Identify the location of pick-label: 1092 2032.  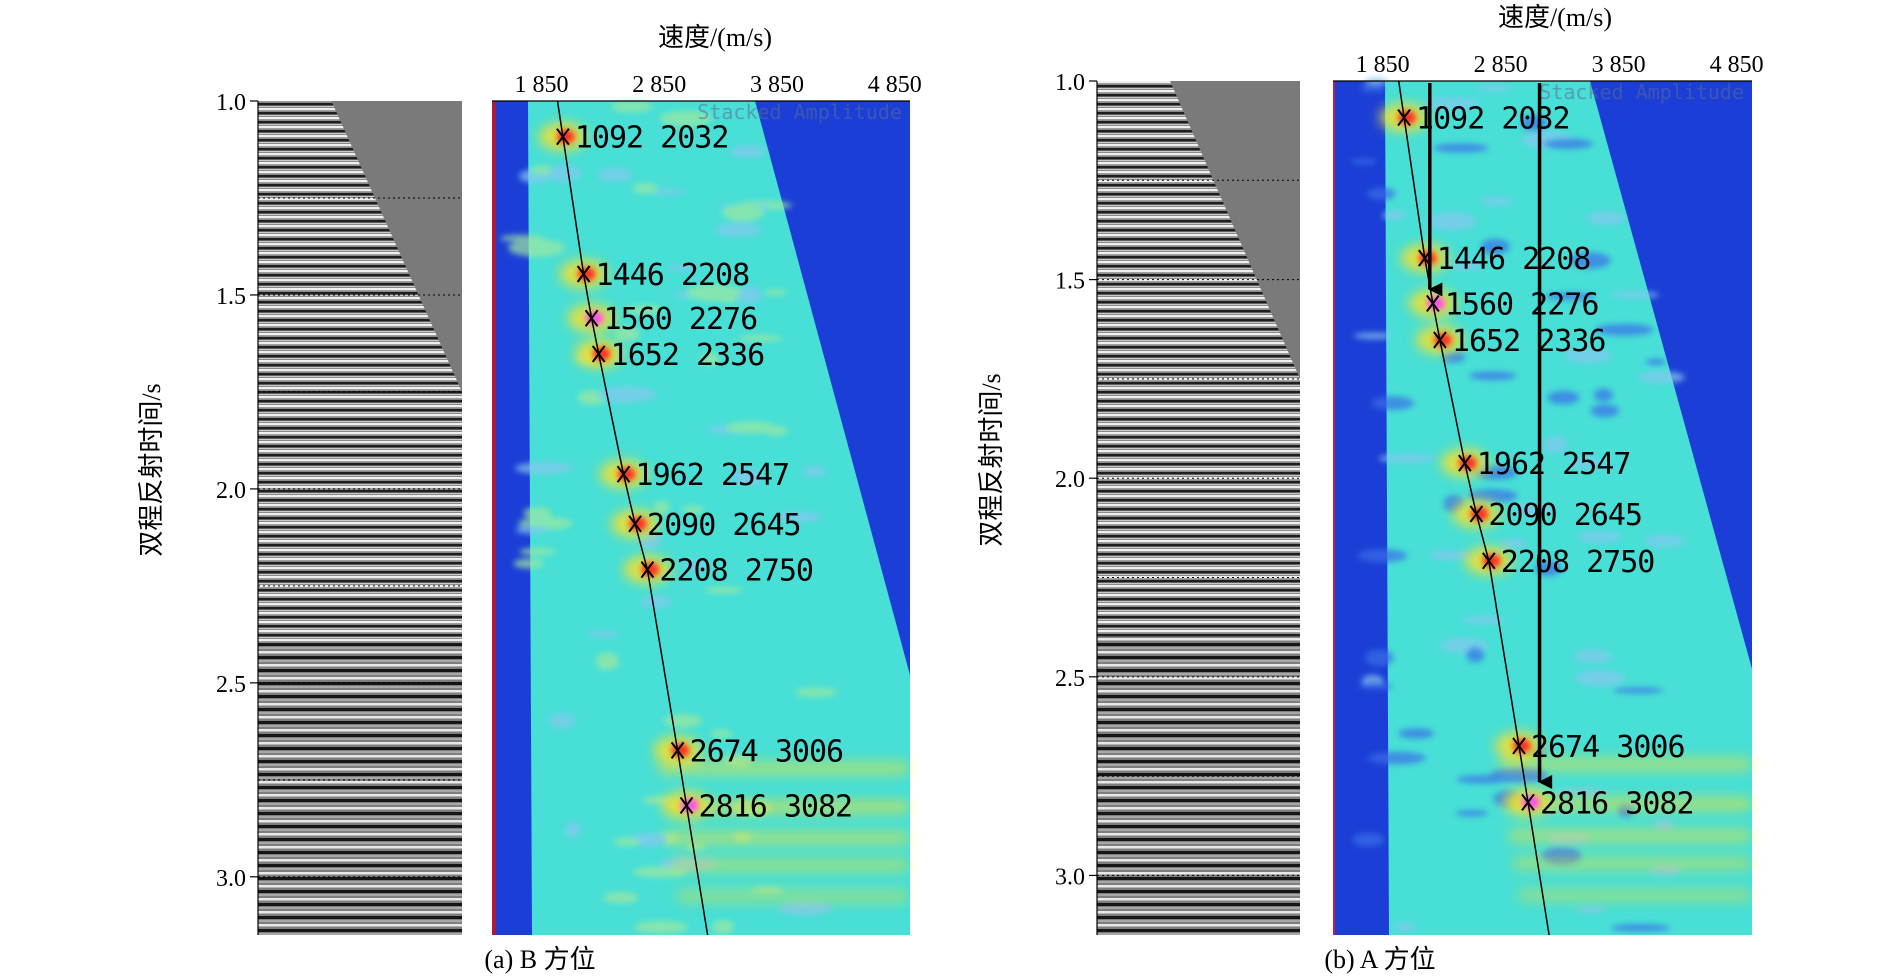
(652, 138).